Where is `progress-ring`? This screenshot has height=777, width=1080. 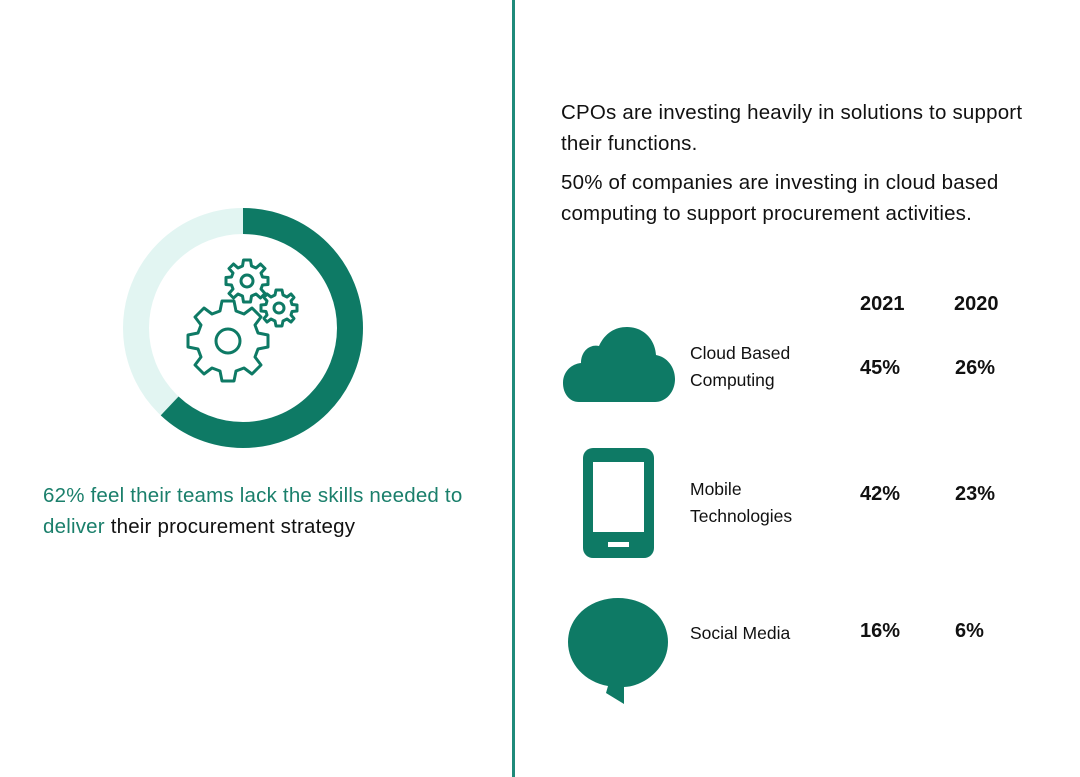 progress-ring is located at coordinates (243, 328).